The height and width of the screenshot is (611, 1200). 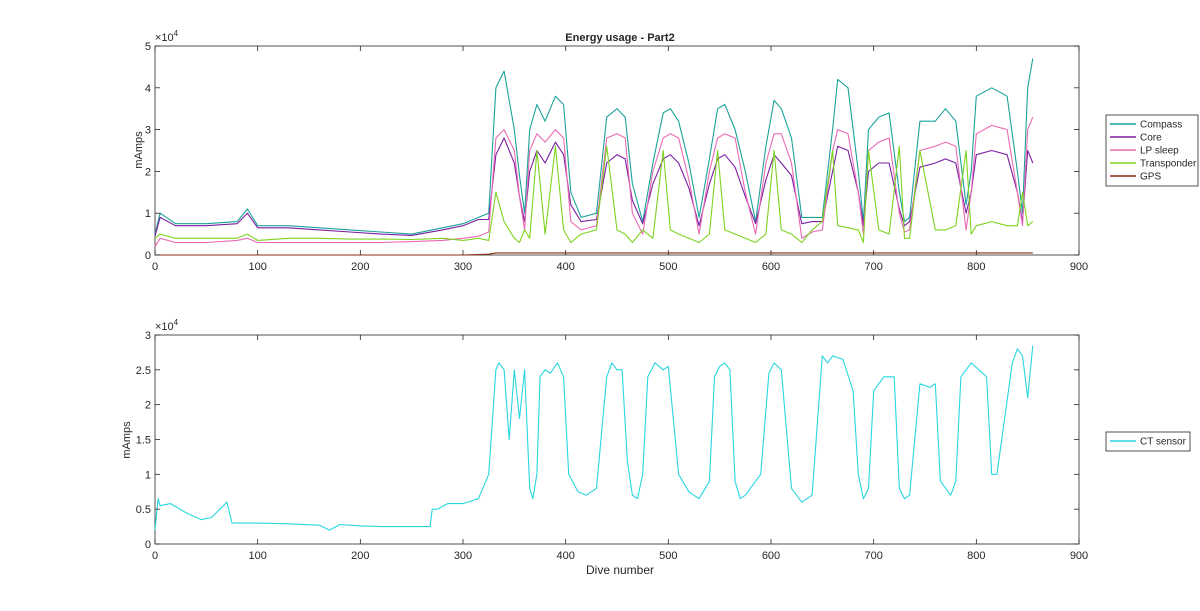 I want to click on legend: Compass Core LP sleep Transponder GPS, so click(x=1152, y=150).